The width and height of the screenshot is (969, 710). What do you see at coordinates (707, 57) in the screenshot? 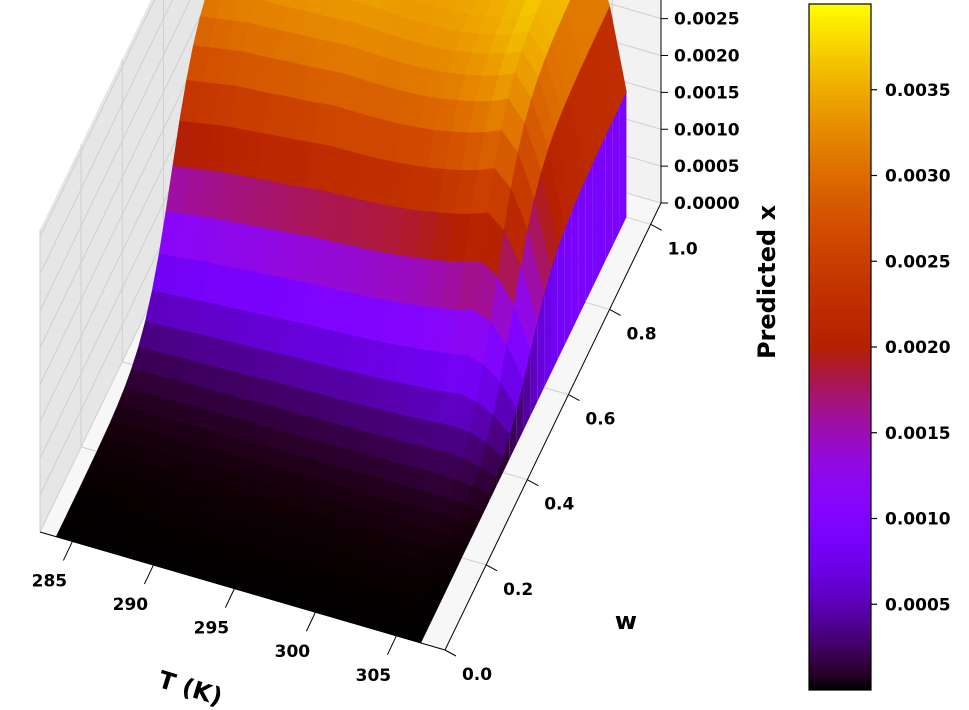
I see `z-tick-label: 0.0020` at bounding box center [707, 57].